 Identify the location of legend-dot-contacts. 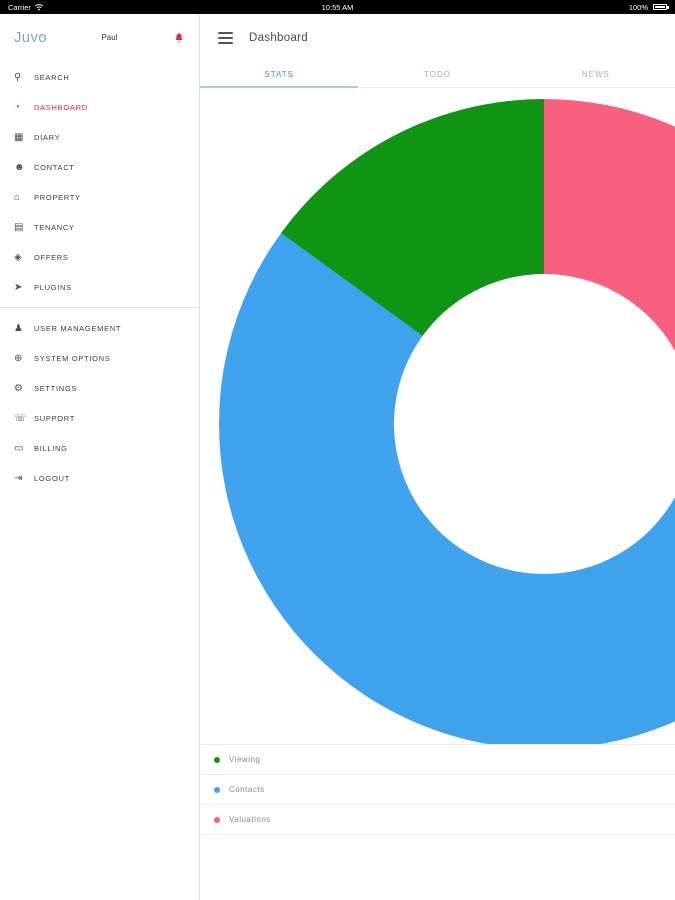
(217, 789).